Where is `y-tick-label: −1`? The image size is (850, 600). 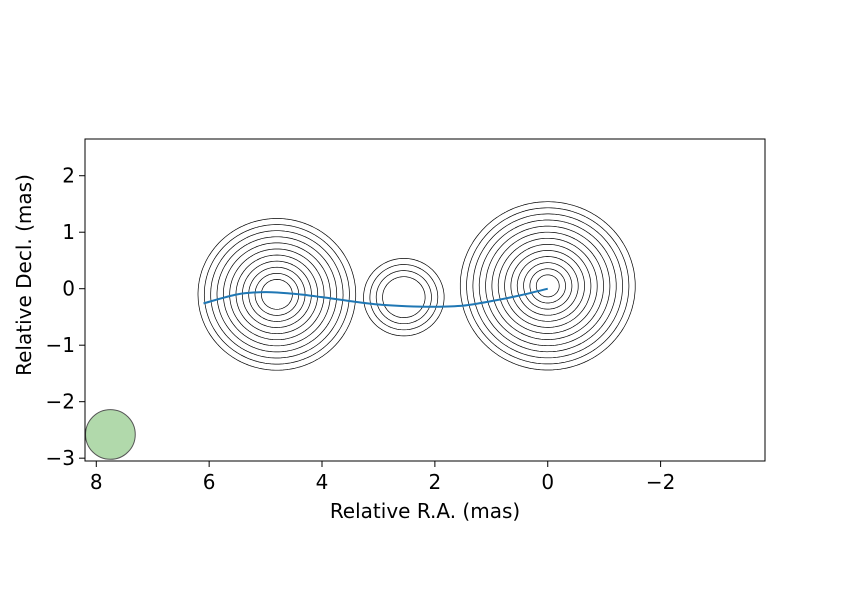 y-tick-label: −1 is located at coordinates (60, 345).